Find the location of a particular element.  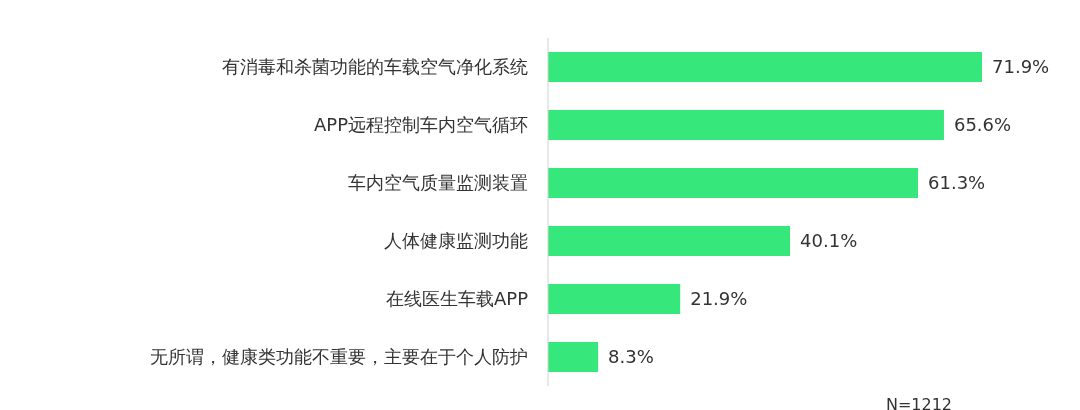

data-label: 61.3% is located at coordinates (957, 183).